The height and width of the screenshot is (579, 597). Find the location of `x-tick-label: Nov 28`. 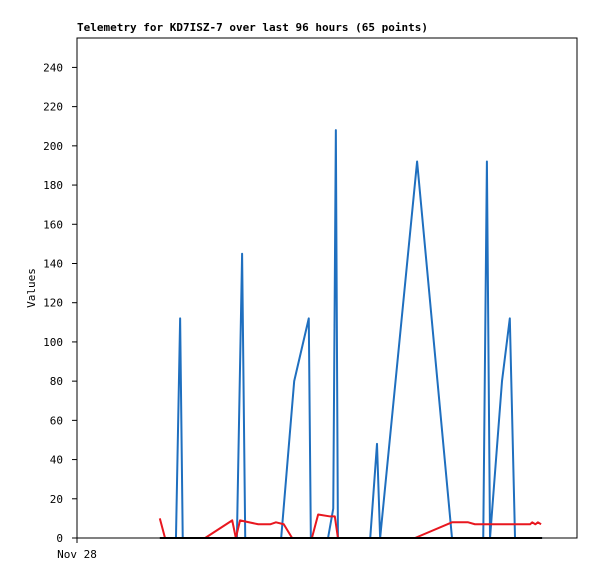

x-tick-label: Nov 28 is located at coordinates (77, 554).